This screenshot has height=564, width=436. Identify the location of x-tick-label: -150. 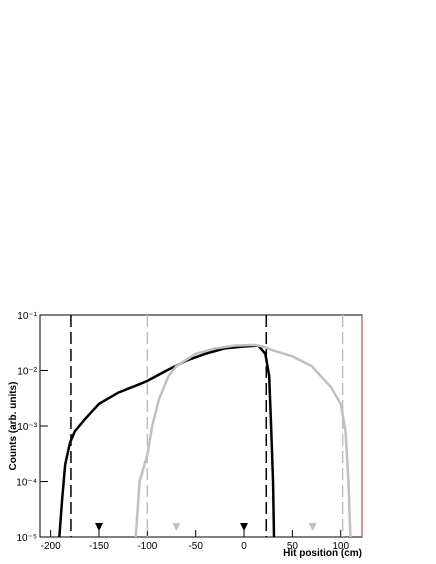
(99, 546).